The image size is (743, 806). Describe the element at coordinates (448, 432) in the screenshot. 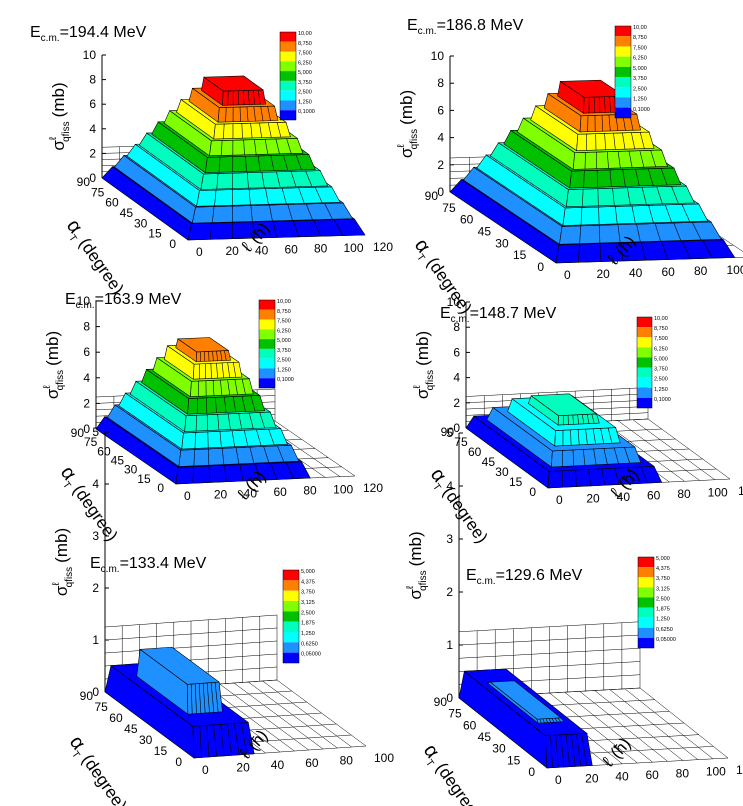

I see `alpha-tick-label: 90` at that location.